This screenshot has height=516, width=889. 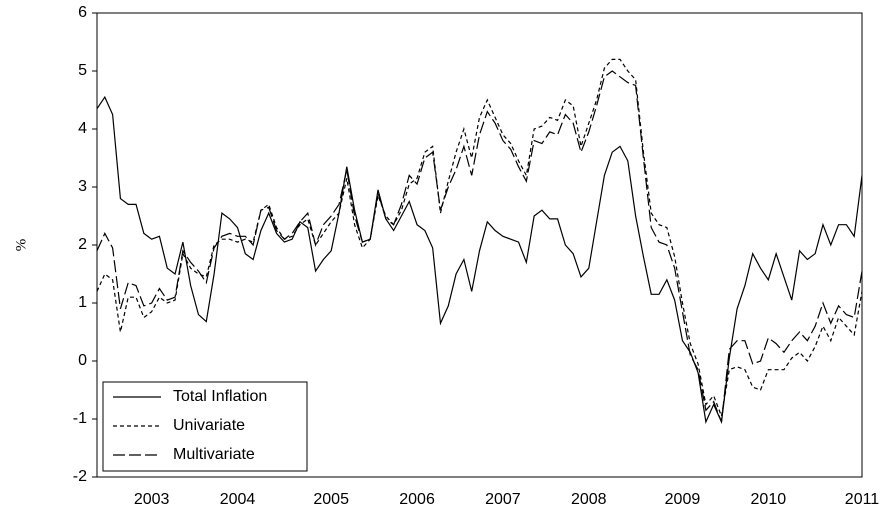 What do you see at coordinates (220, 396) in the screenshot?
I see `legend-label: Total Inflation` at bounding box center [220, 396].